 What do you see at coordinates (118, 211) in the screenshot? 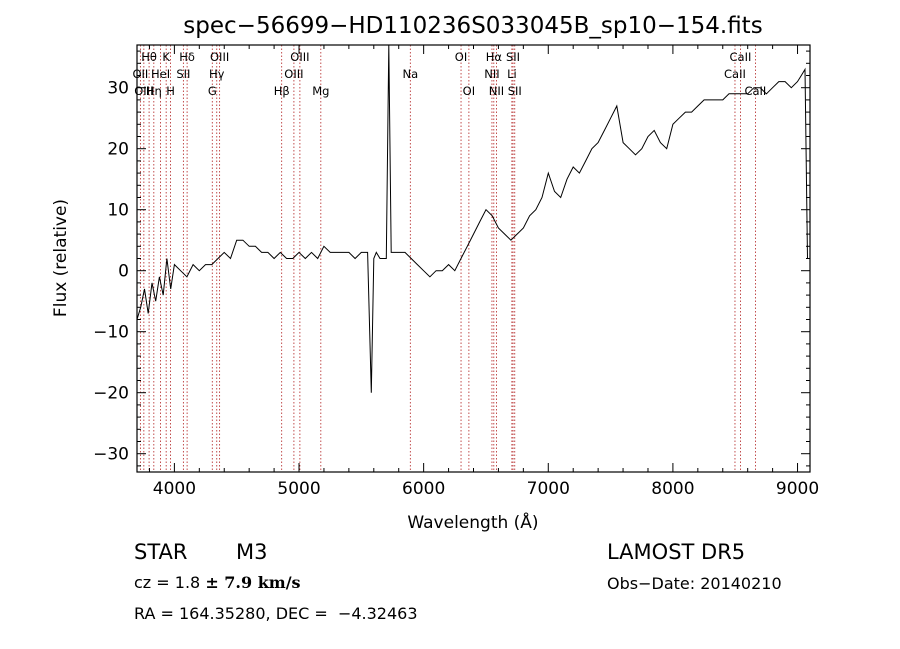
I see `y-tick-label: 10` at bounding box center [118, 211].